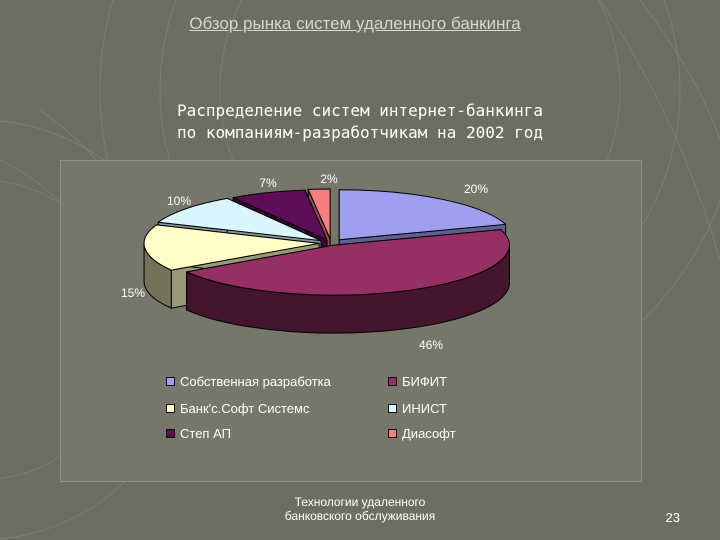 Image resolution: width=720 pixels, height=540 pixels. What do you see at coordinates (133, 293) in the screenshot?
I see `pie-data-label: 15%` at bounding box center [133, 293].